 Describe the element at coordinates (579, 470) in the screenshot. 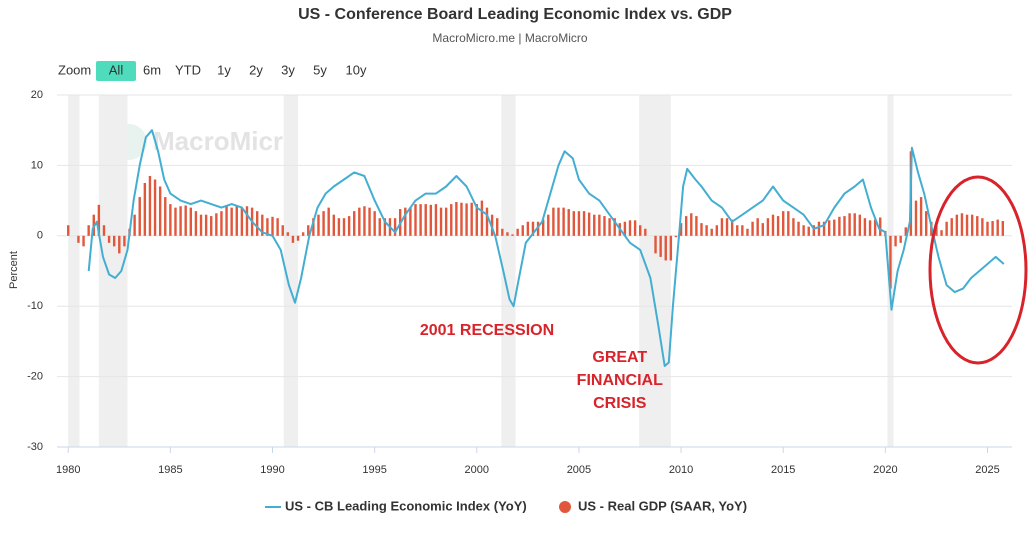

I see `x-tick-label: 2005` at that location.